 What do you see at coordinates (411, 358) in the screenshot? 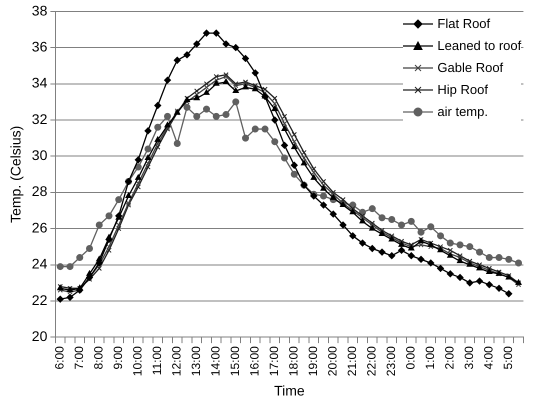
I see `x-tick-label: 0:00` at bounding box center [411, 358].